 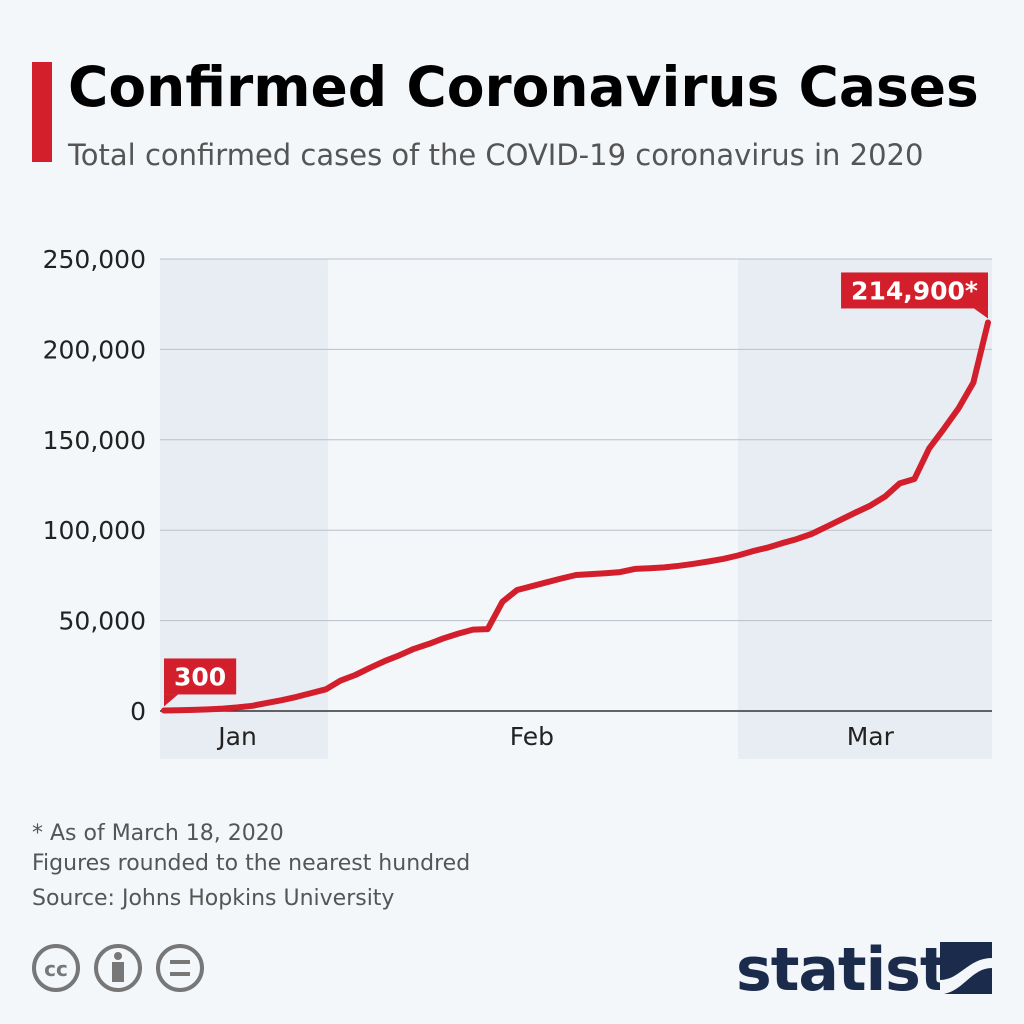 I want to click on y-tick-label: 50,000, so click(x=102, y=621).